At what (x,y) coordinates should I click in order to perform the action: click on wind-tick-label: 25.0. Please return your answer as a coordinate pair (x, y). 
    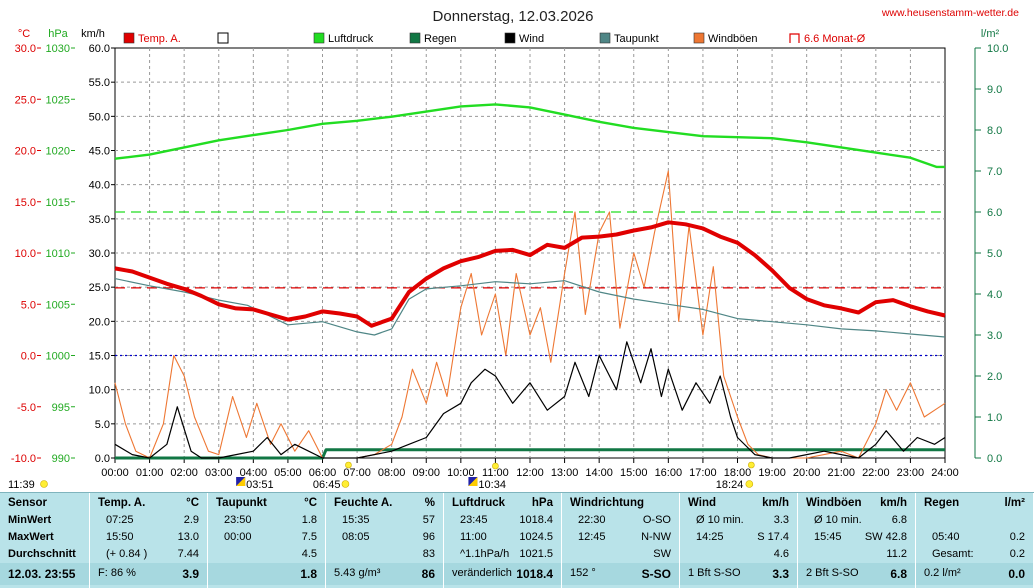
    Looking at the image, I should click on (99, 288).